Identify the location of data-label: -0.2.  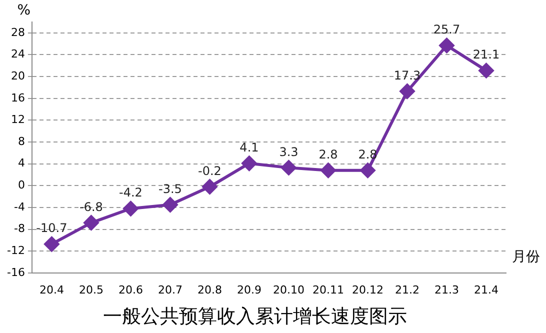
(210, 171).